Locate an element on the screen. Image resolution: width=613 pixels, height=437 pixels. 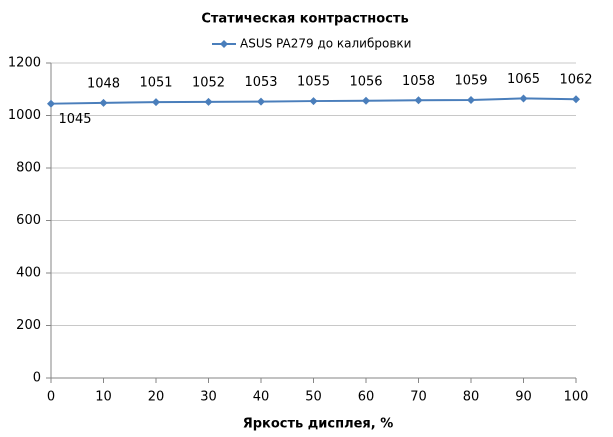
y-tick-label: 600 is located at coordinates (28, 220).